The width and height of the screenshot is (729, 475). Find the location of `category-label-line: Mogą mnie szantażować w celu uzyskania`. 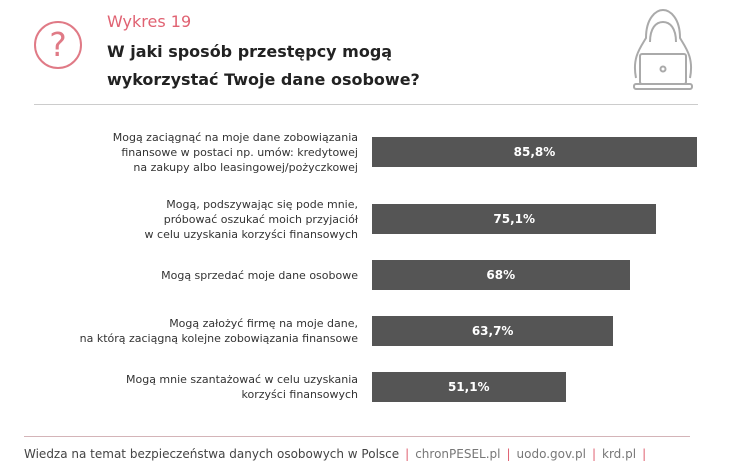

category-label-line: Mogą mnie szantażować w celu uzyskania is located at coordinates (241, 379).